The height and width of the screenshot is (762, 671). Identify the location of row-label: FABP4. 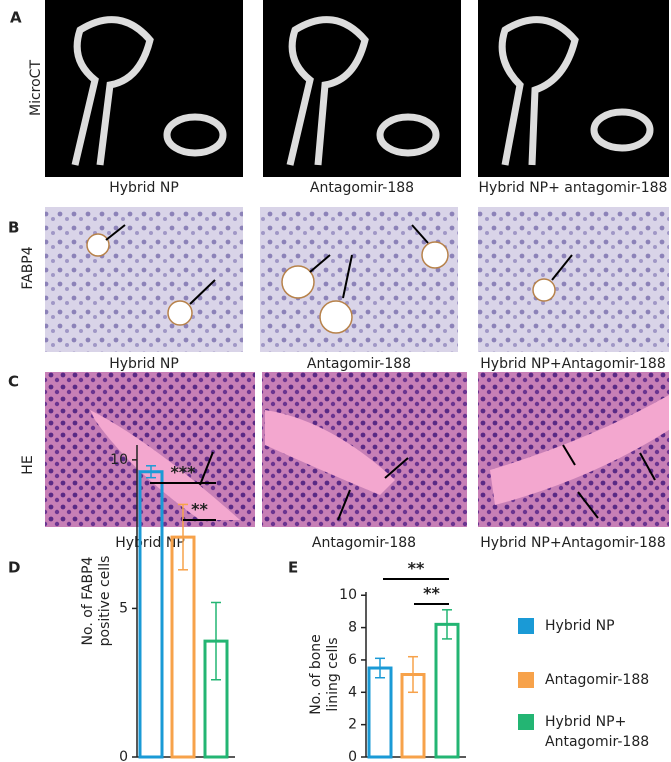
(28, 267).